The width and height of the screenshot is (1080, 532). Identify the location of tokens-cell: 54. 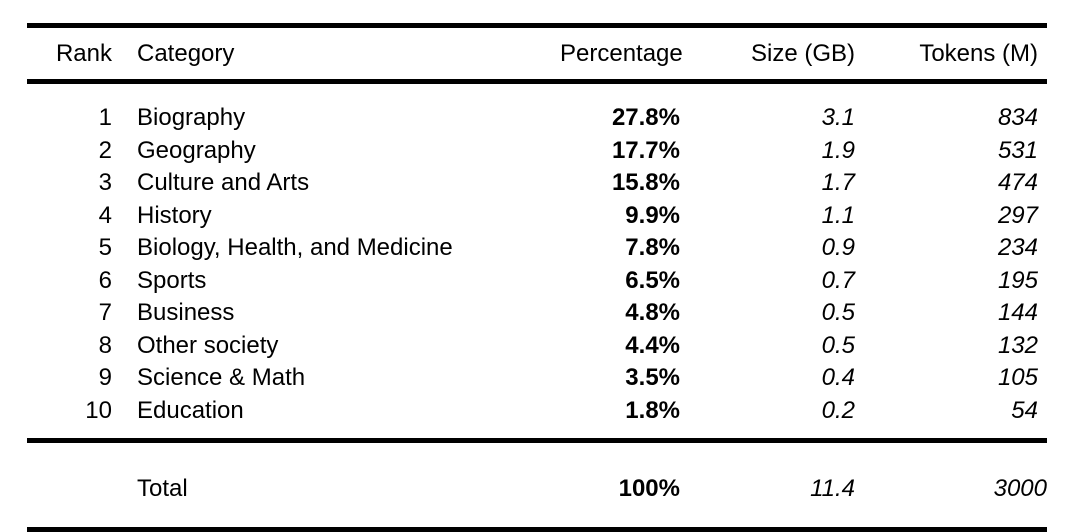
(1024, 410).